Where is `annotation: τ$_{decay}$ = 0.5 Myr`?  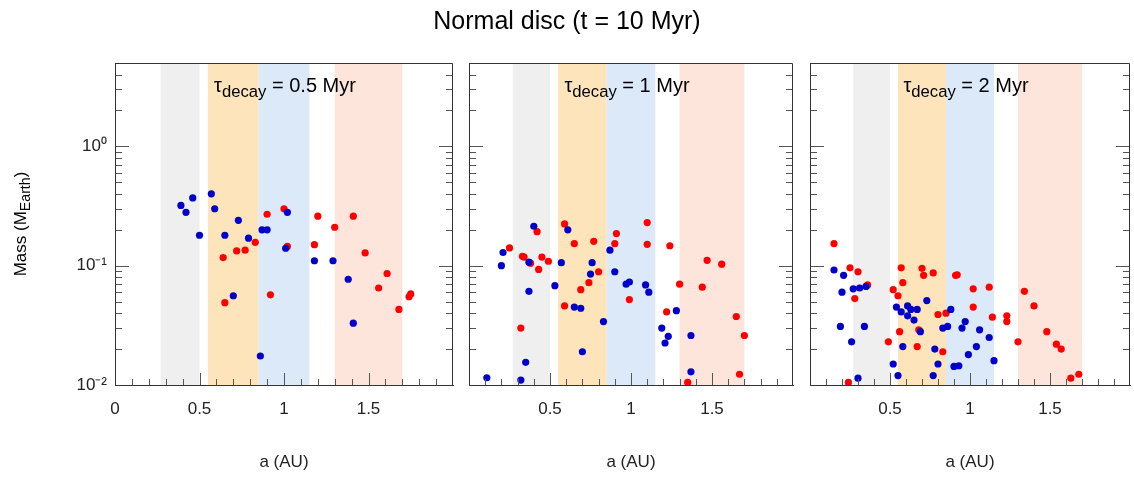 annotation: τ$_{decay}$ = 0.5 Myr is located at coordinates (285, 88).